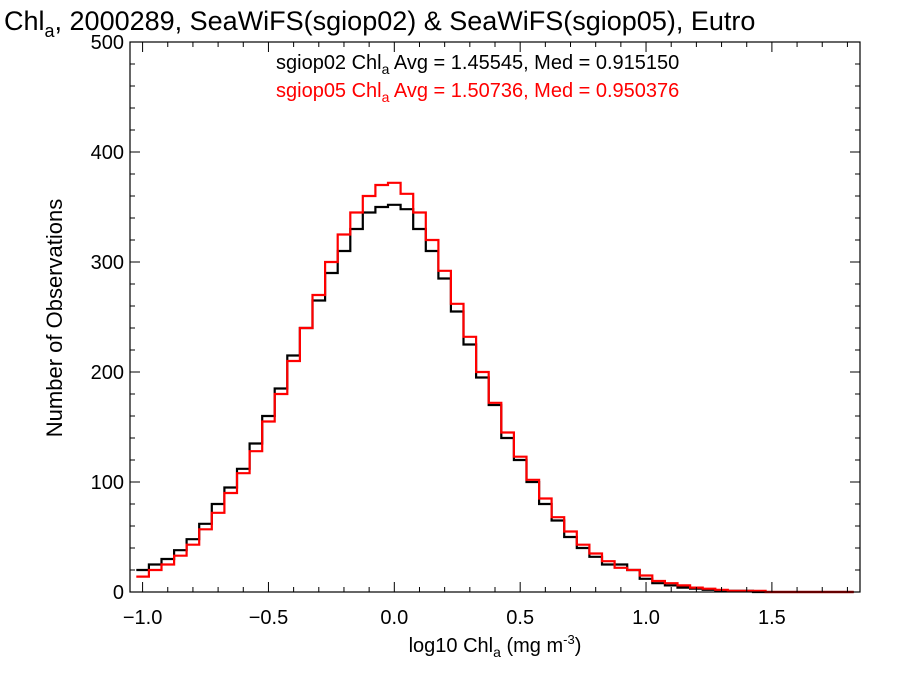 The width and height of the screenshot is (900, 675). What do you see at coordinates (520, 618) in the screenshot?
I see `x-tick-label: 0.5` at bounding box center [520, 618].